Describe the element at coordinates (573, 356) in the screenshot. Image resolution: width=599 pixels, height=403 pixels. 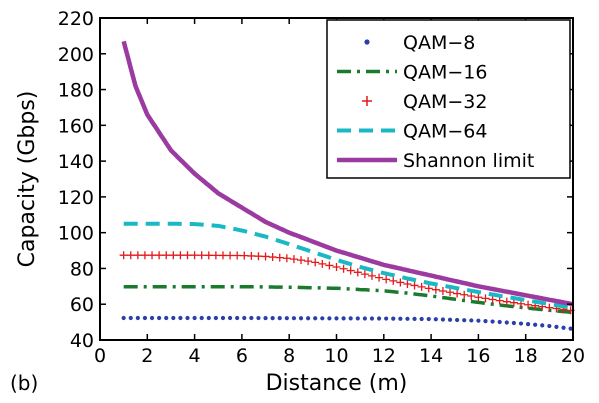
I see `x-tick-label: 20` at that location.